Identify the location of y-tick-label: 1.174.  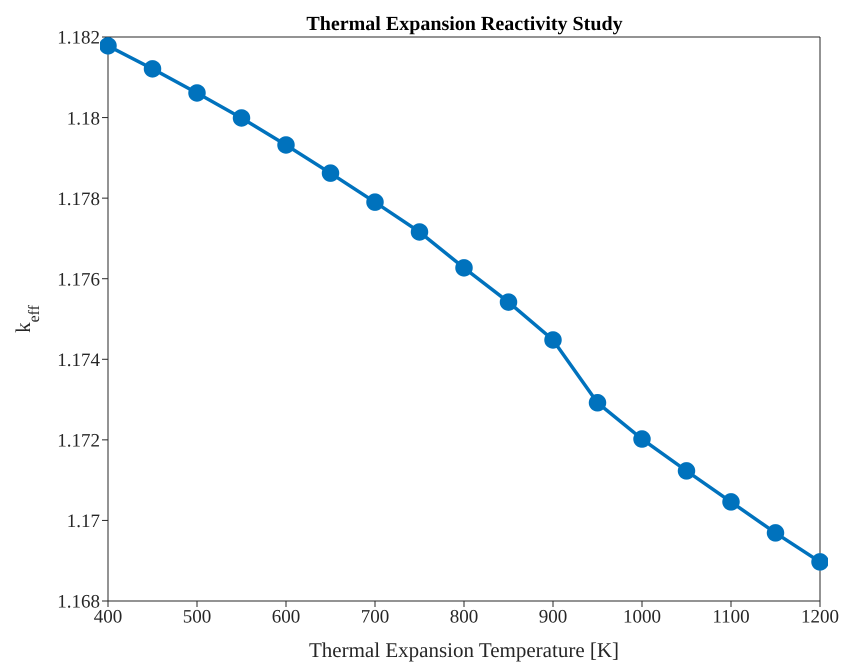
(78, 361).